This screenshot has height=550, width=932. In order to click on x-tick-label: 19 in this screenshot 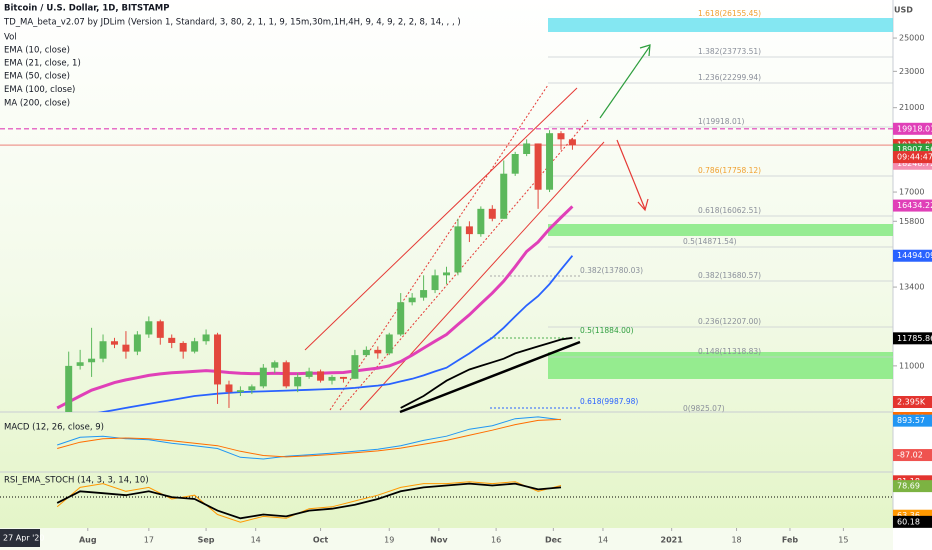, I will do `click(389, 540)`.